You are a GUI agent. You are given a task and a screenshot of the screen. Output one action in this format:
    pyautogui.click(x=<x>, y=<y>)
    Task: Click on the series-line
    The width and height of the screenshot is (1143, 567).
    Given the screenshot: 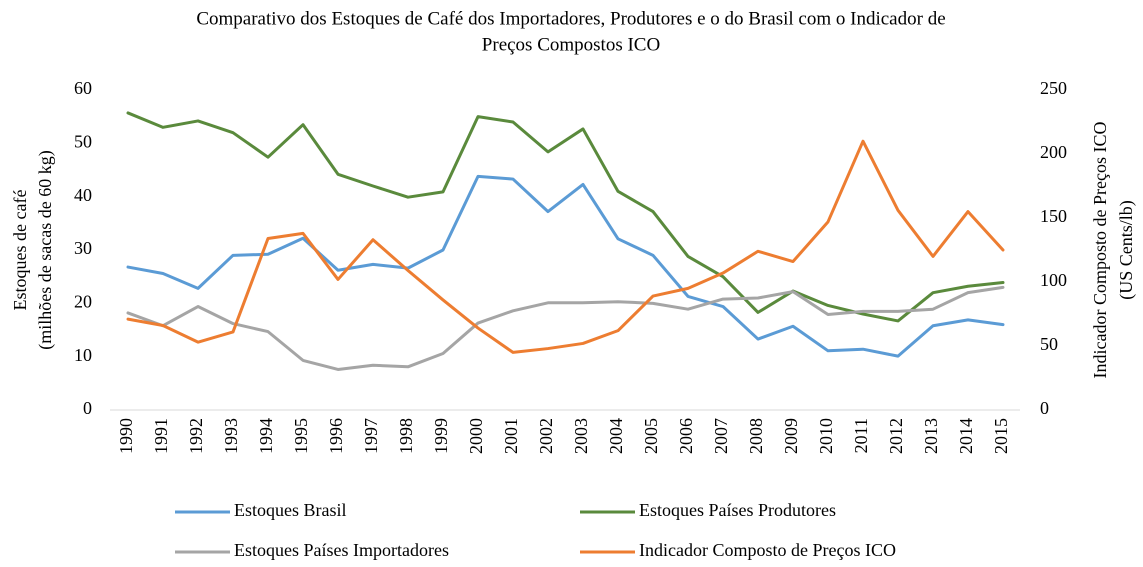 What is the action you would take?
    pyautogui.click(x=565, y=328)
    